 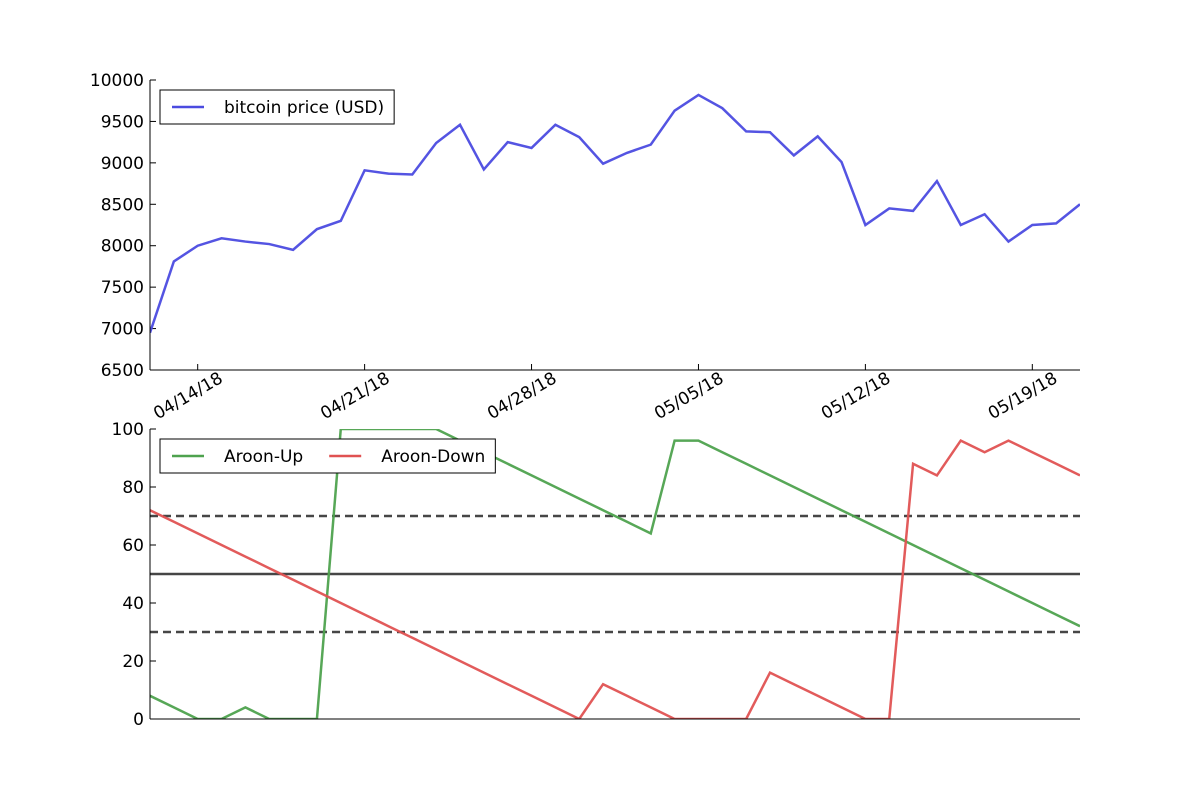 I want to click on y-tick-label: 9500, so click(x=122, y=122).